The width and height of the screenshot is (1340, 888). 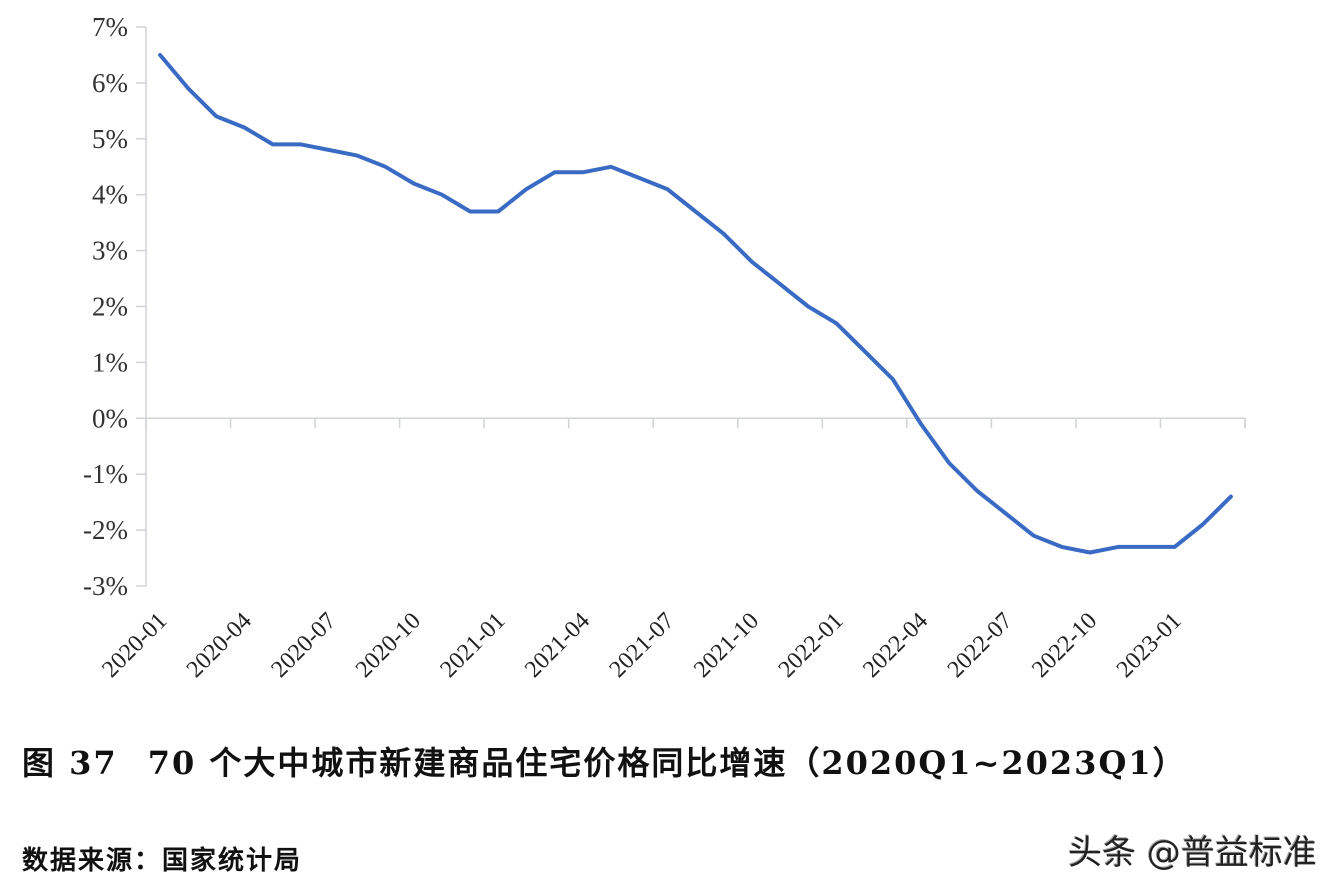 What do you see at coordinates (895, 645) in the screenshot?
I see `x-tick-label: 2022-04` at bounding box center [895, 645].